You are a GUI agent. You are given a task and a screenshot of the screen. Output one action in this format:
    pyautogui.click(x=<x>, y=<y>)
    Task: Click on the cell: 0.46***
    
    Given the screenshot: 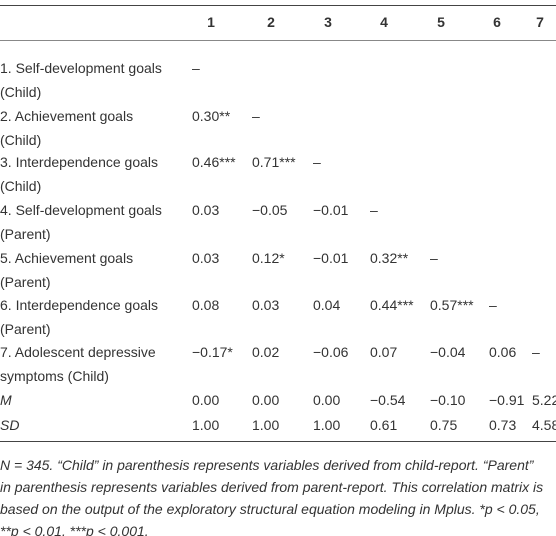 What is the action you would take?
    pyautogui.click(x=214, y=162)
    